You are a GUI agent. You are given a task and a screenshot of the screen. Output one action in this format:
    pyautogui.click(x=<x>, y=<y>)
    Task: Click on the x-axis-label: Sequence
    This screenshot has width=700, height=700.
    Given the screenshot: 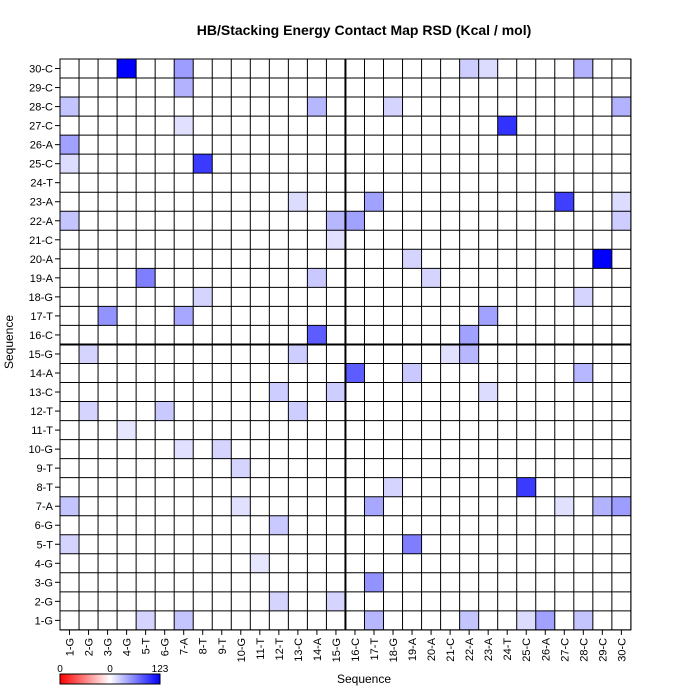 What is the action you would take?
    pyautogui.click(x=364, y=679)
    